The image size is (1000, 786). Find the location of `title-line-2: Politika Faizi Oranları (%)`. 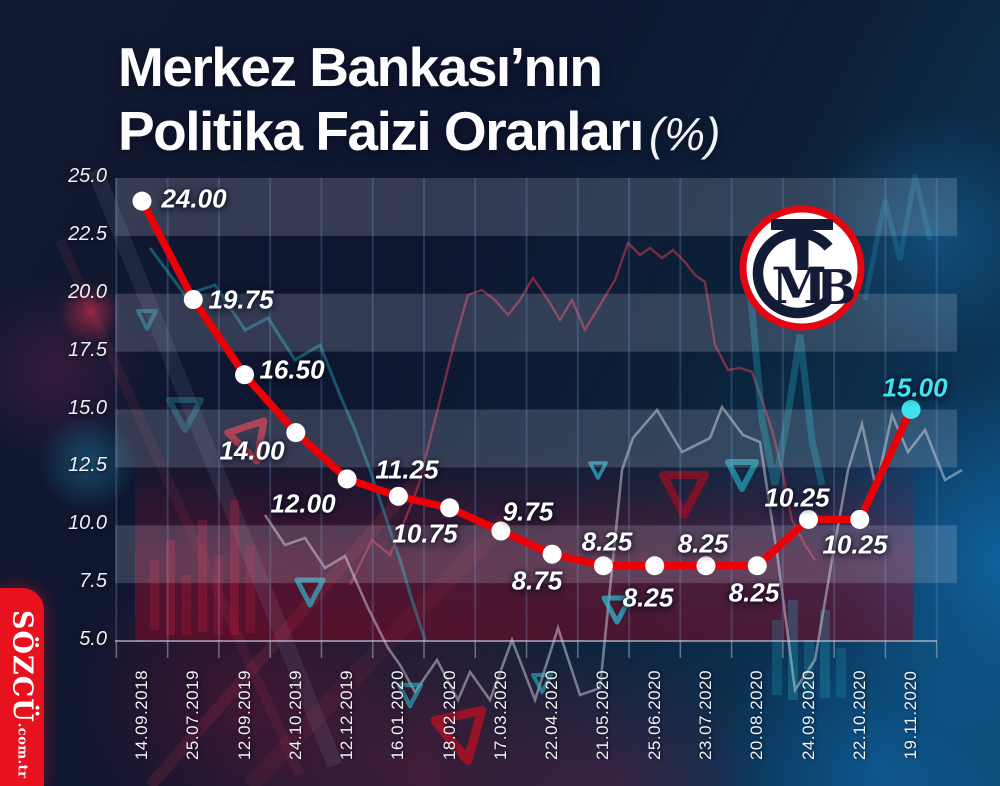

title-line-2: Politika Faizi Oranları (%) is located at coordinates (419, 130).